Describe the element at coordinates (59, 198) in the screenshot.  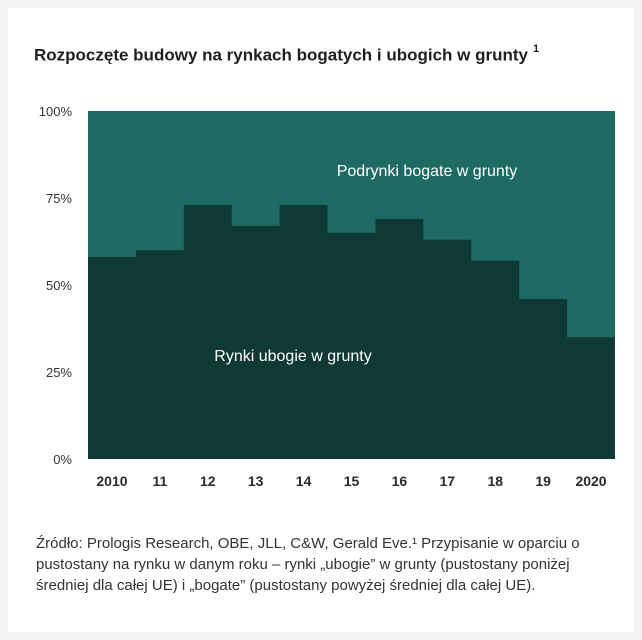
I see `y-tick-label: 75%` at that location.